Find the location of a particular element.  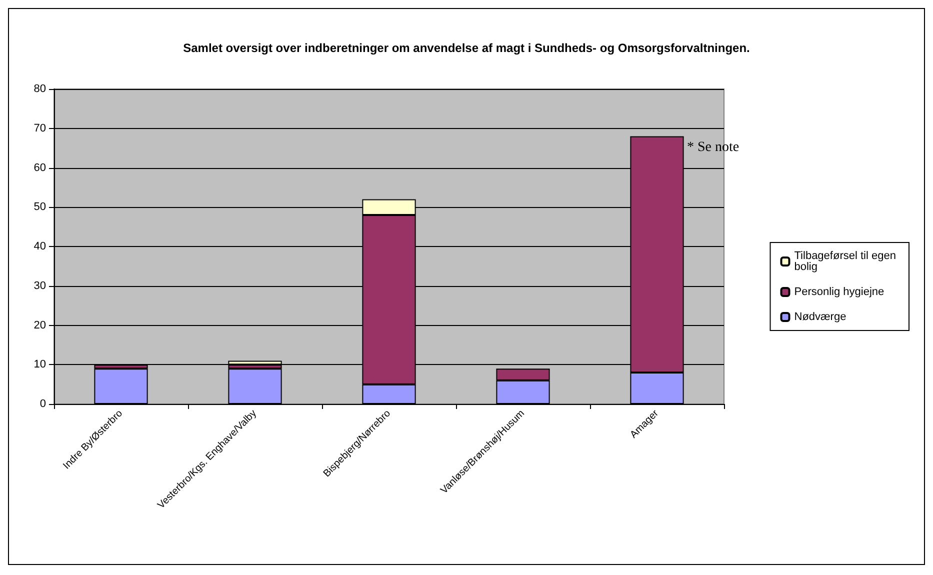

legend-label: Personlig hygiejne is located at coordinates (839, 292).